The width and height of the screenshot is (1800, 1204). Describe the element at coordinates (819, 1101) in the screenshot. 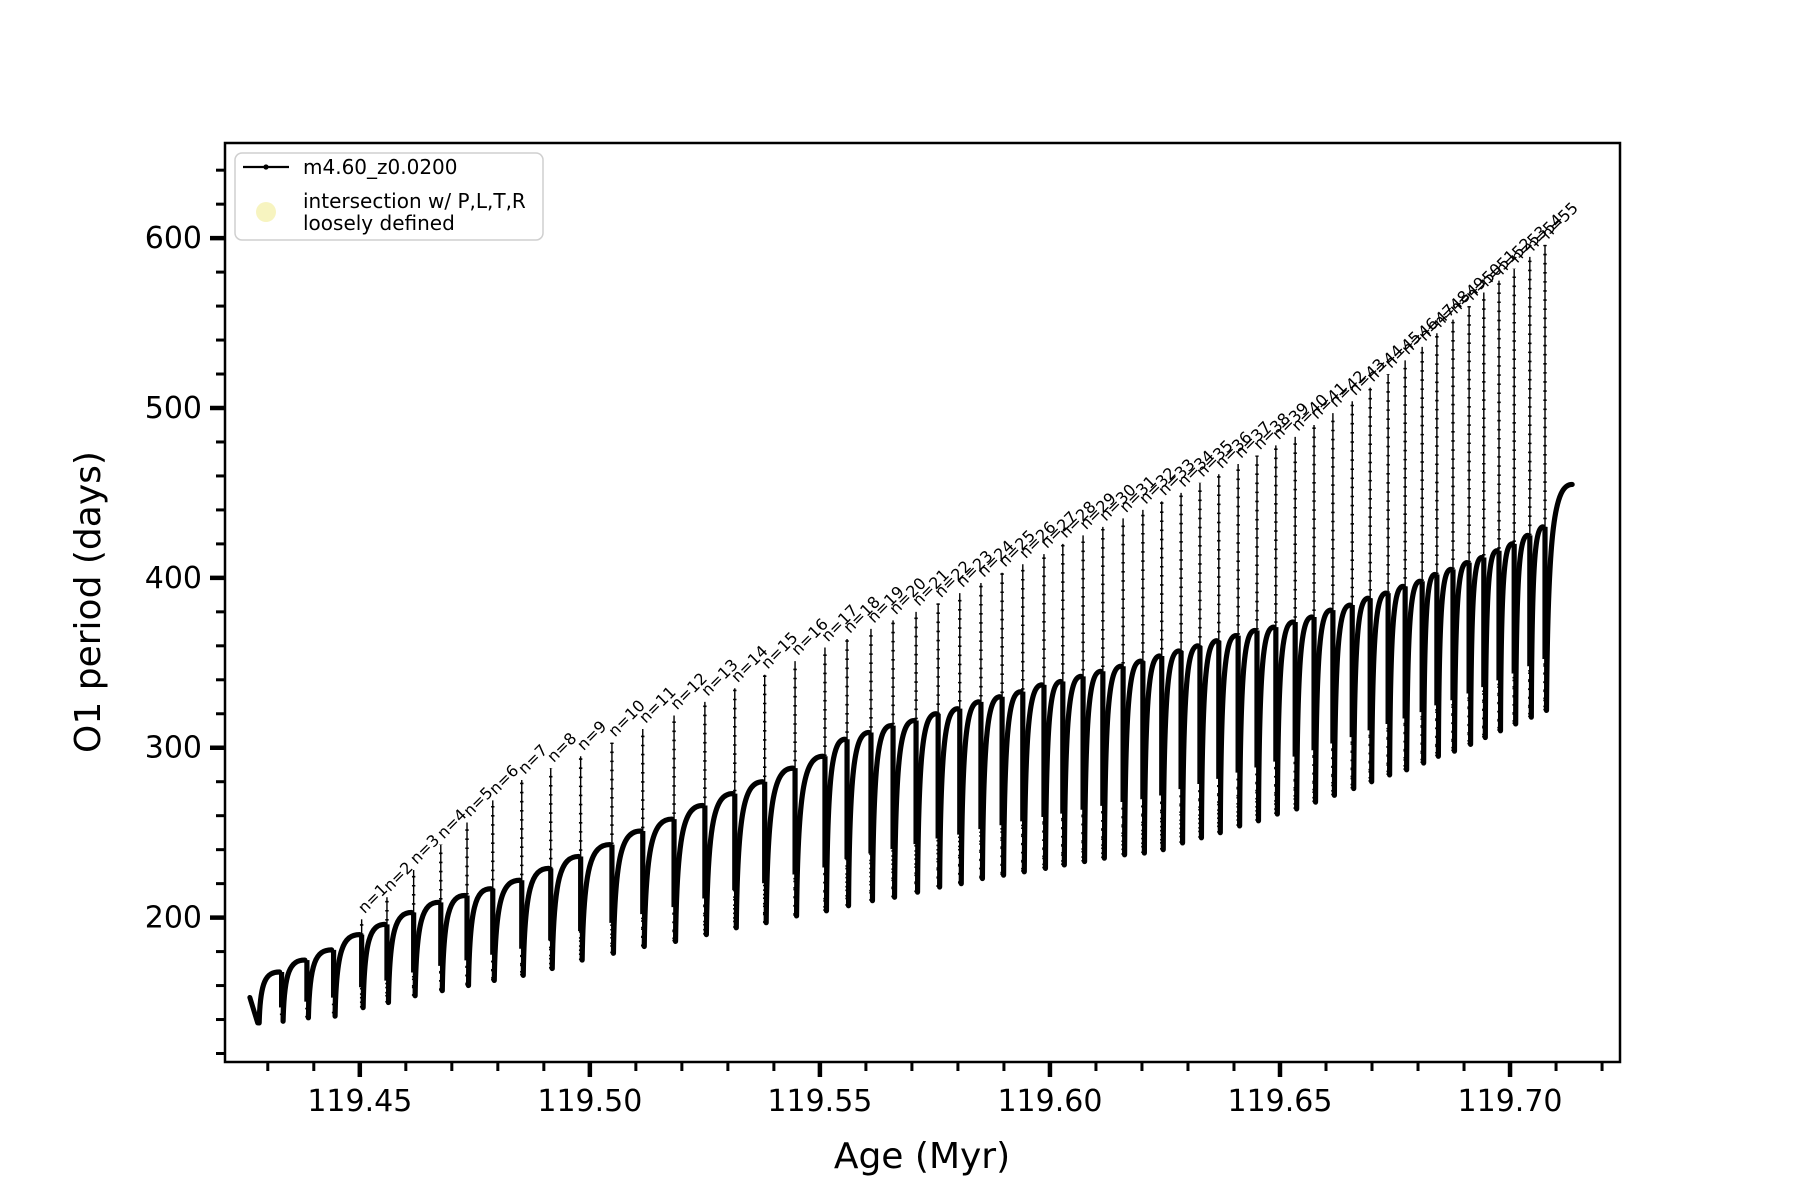

I see `x-tick-label: 119.55` at that location.